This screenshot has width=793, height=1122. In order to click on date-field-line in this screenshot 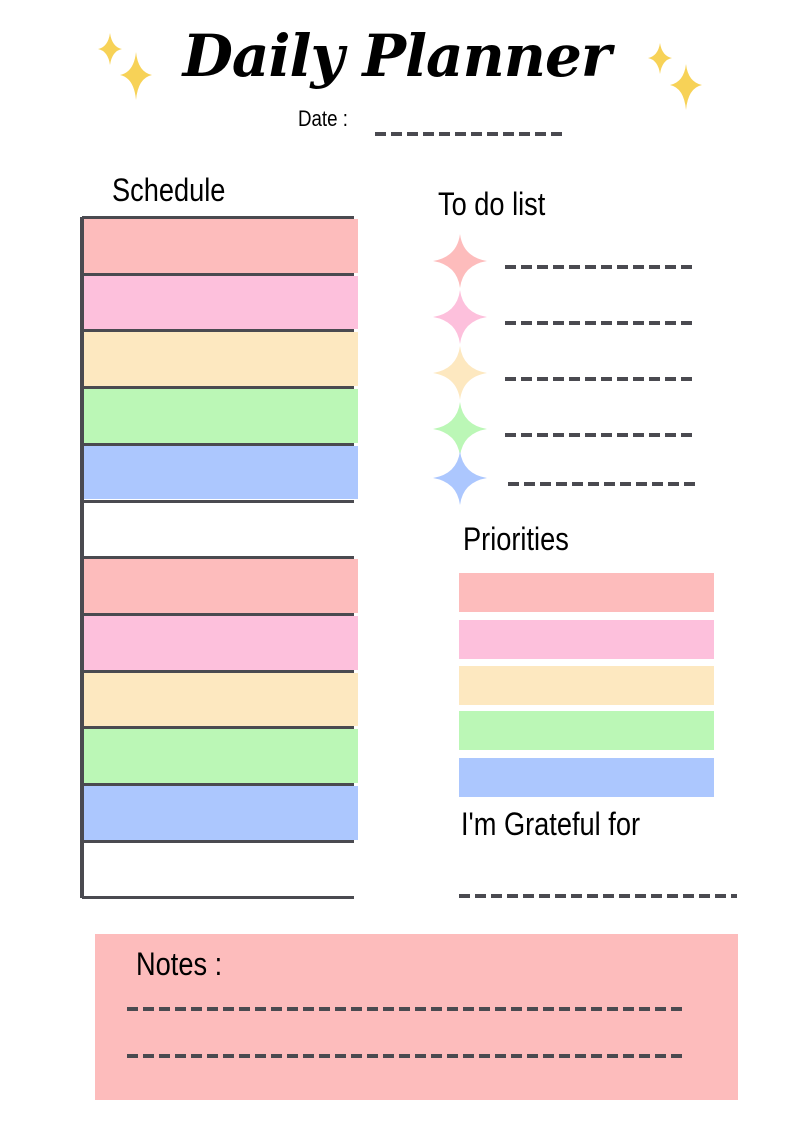, I will do `click(470, 134)`.